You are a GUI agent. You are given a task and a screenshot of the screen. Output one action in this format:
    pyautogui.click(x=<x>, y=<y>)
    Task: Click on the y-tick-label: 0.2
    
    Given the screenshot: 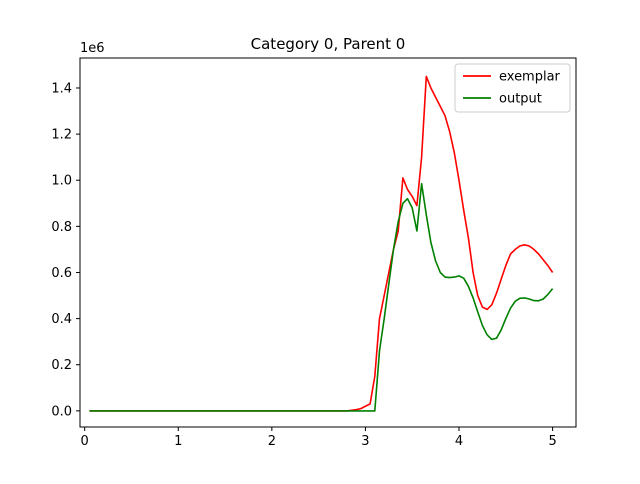 What is the action you would take?
    pyautogui.click(x=61, y=365)
    